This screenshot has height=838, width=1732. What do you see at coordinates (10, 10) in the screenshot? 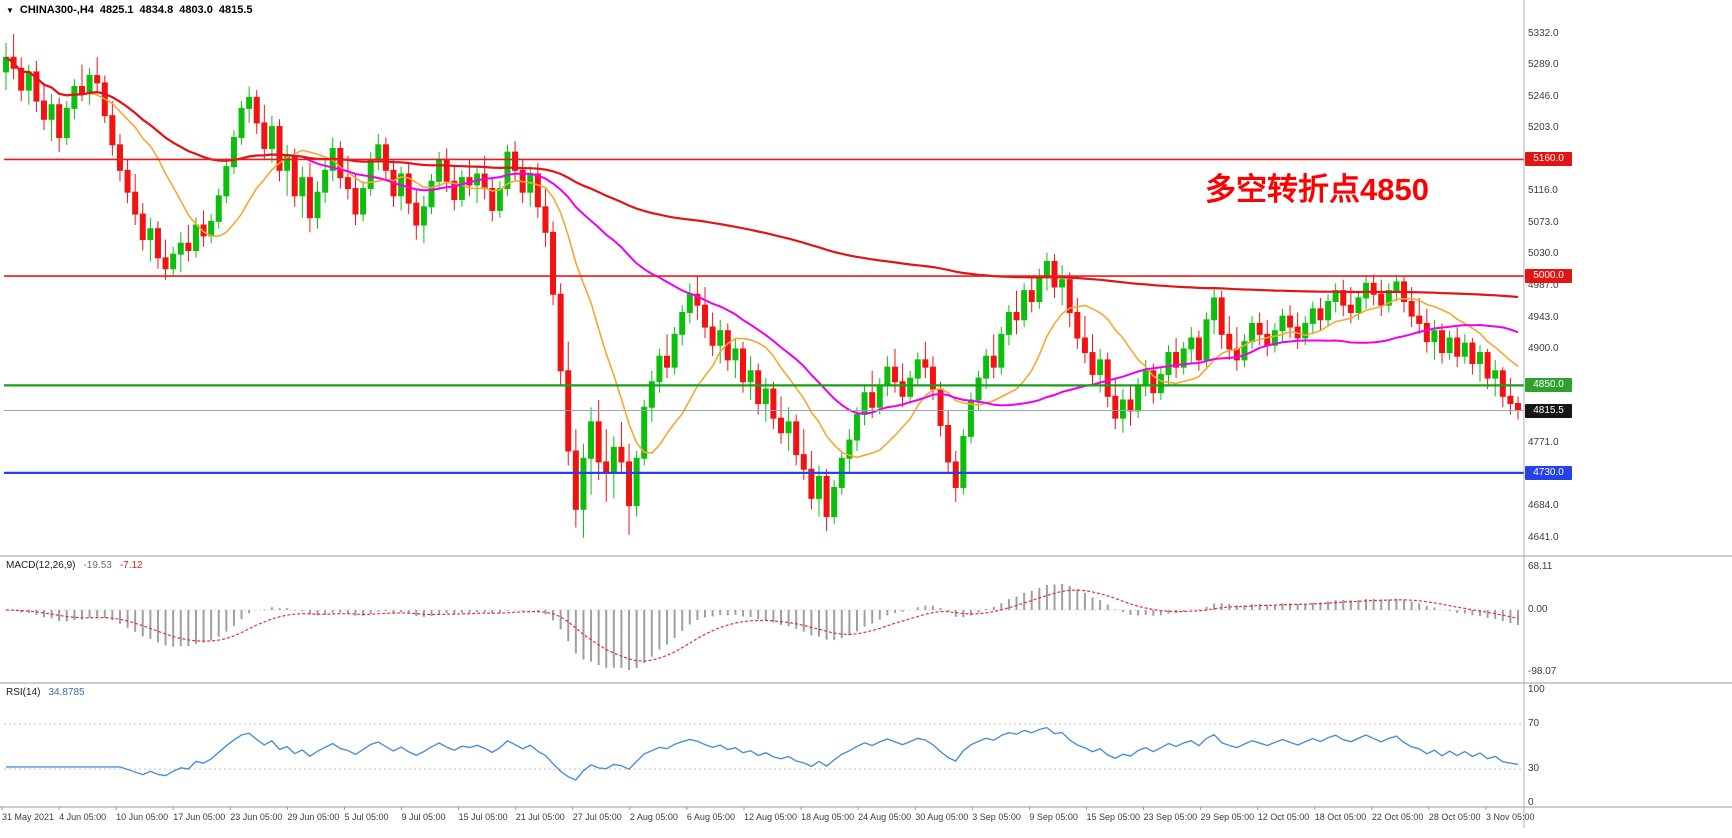
I see `symbol-dropdown-icon: ▼` at bounding box center [10, 10].